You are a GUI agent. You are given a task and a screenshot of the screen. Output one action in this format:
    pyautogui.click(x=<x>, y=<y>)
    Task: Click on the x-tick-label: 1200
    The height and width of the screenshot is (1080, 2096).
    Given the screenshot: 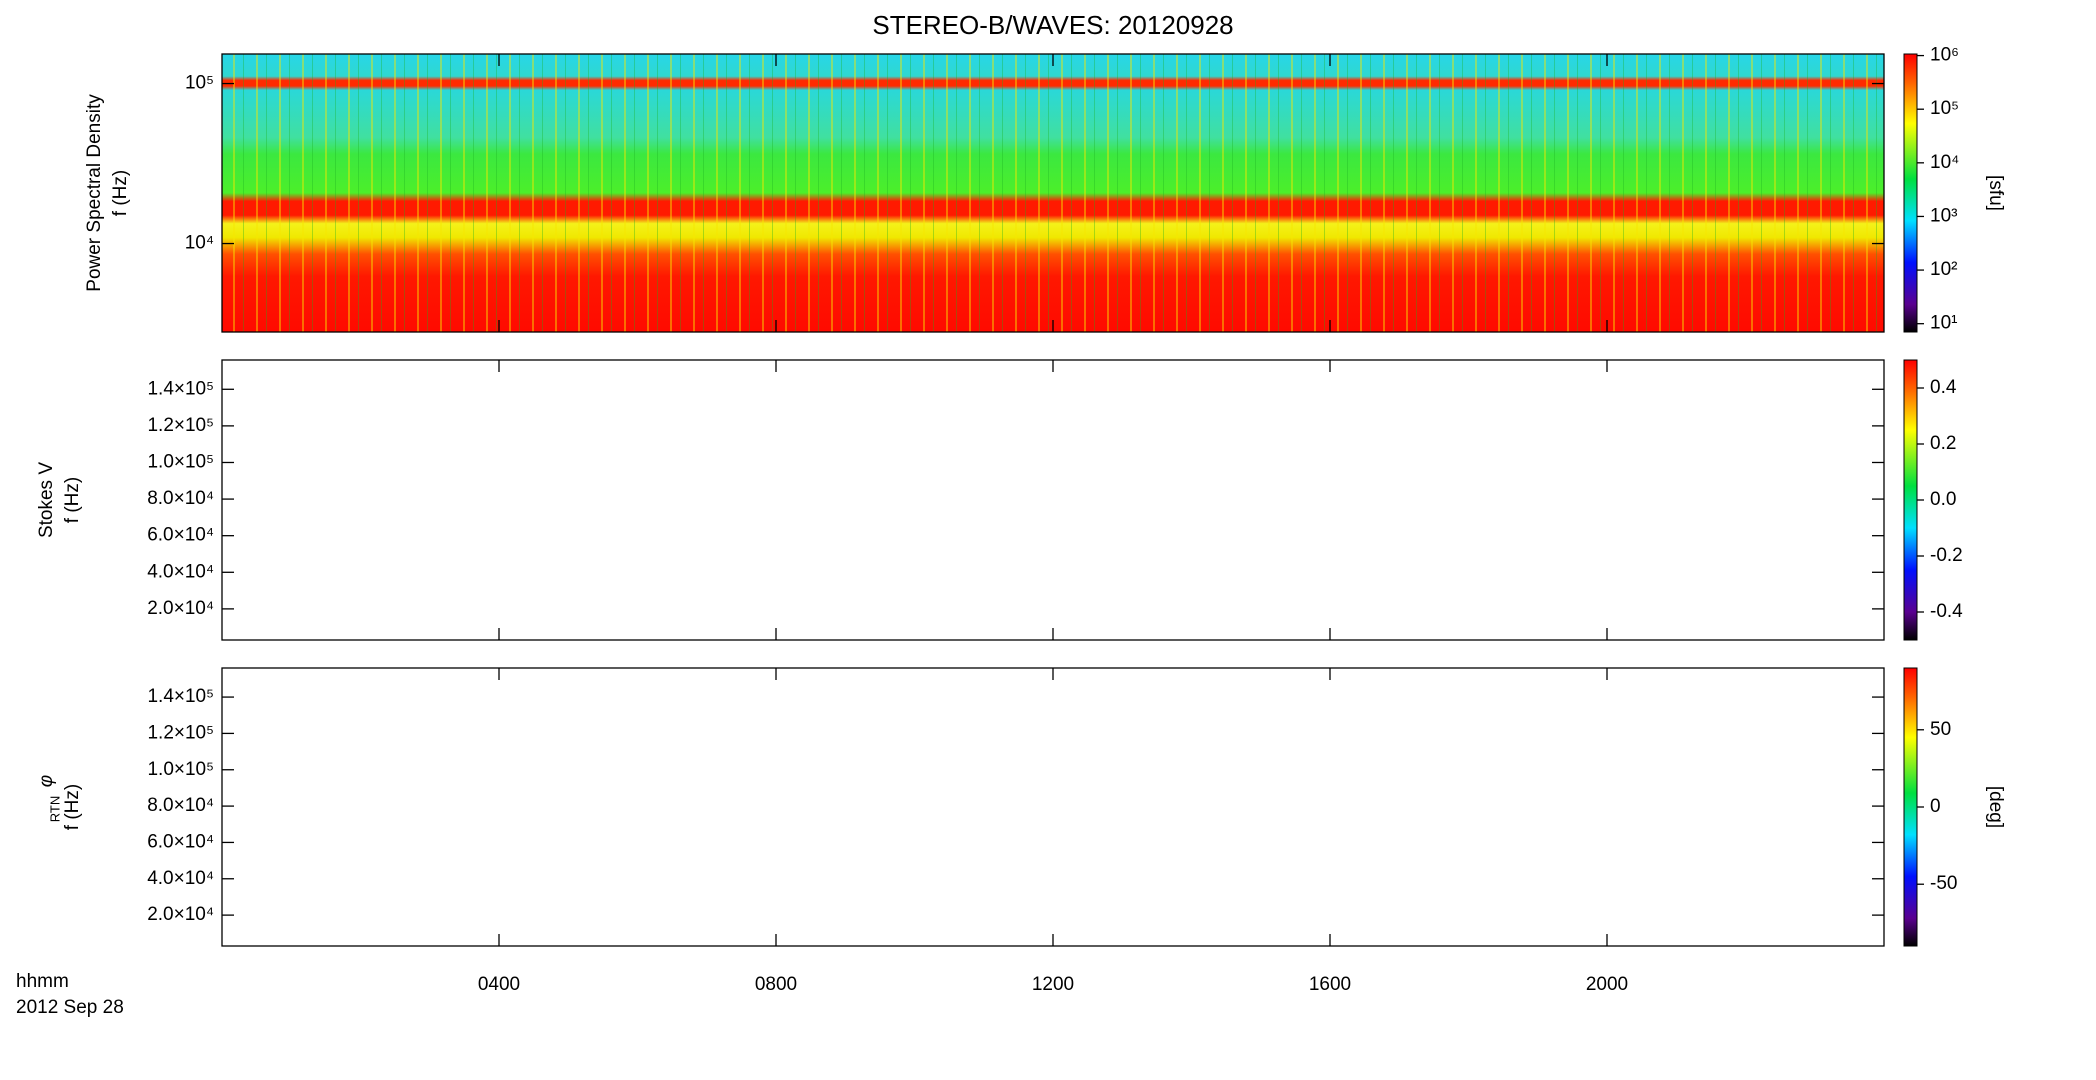 What is the action you would take?
    pyautogui.click(x=1053, y=984)
    